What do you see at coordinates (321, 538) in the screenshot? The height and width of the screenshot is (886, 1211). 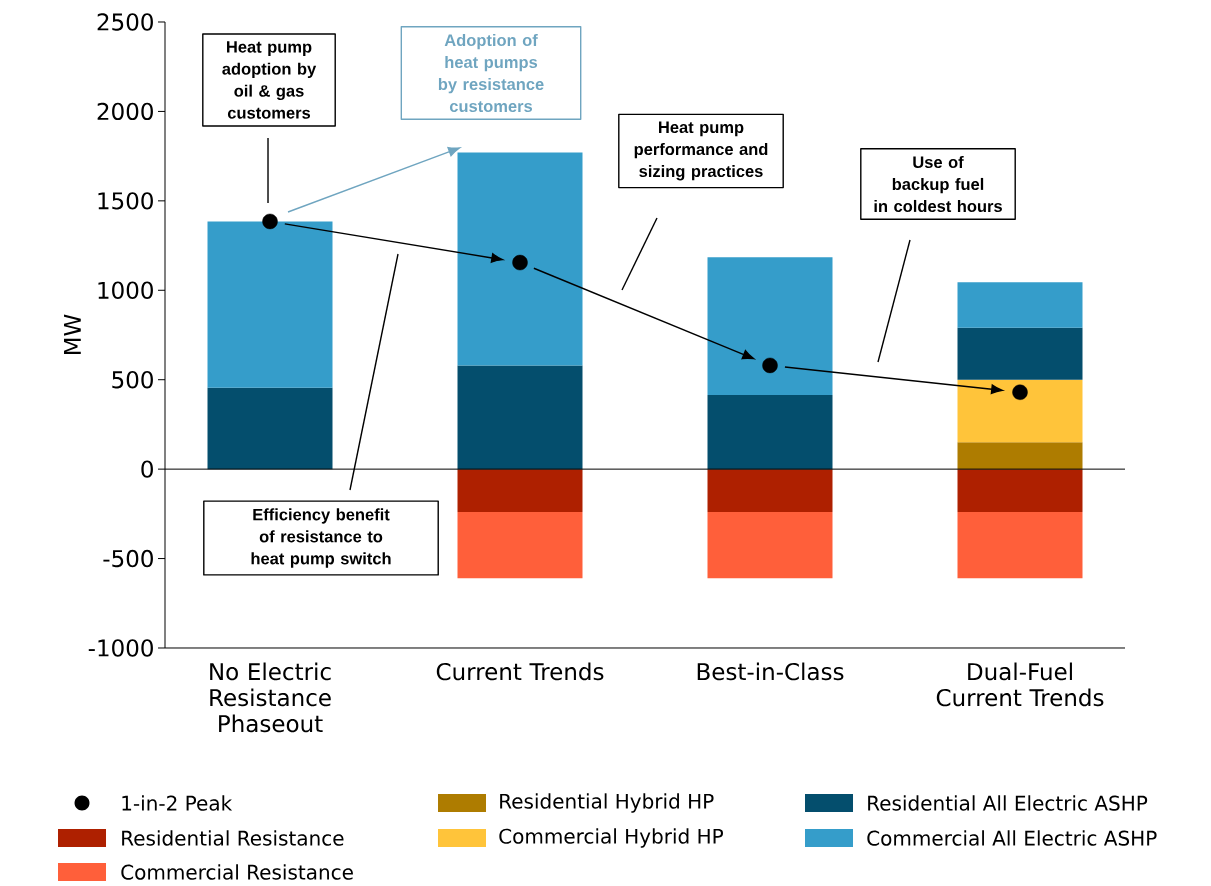 I see `annotation: Efficiency benefit of resistance to heat pump switch` at bounding box center [321, 538].